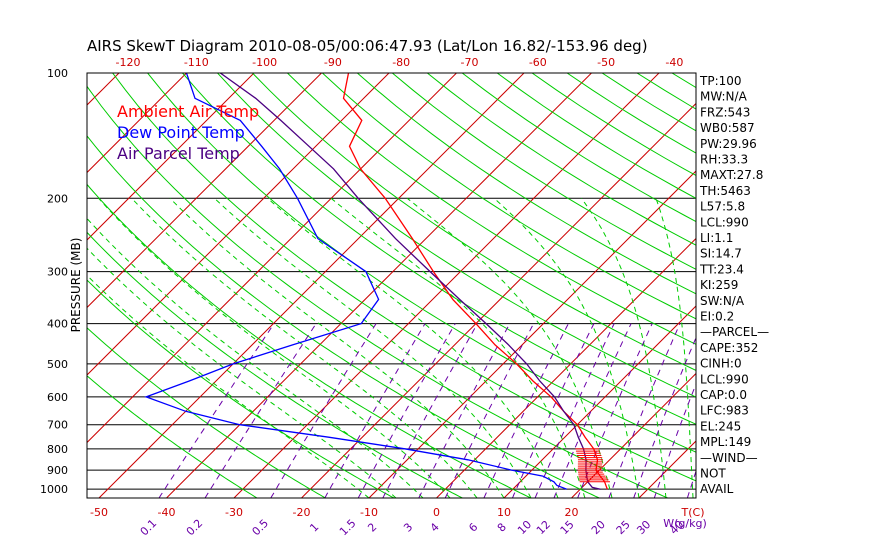 The width and height of the screenshot is (870, 560). What do you see at coordinates (436, 512) in the screenshot?
I see `bottom-temp-tick-label: 0` at bounding box center [436, 512].